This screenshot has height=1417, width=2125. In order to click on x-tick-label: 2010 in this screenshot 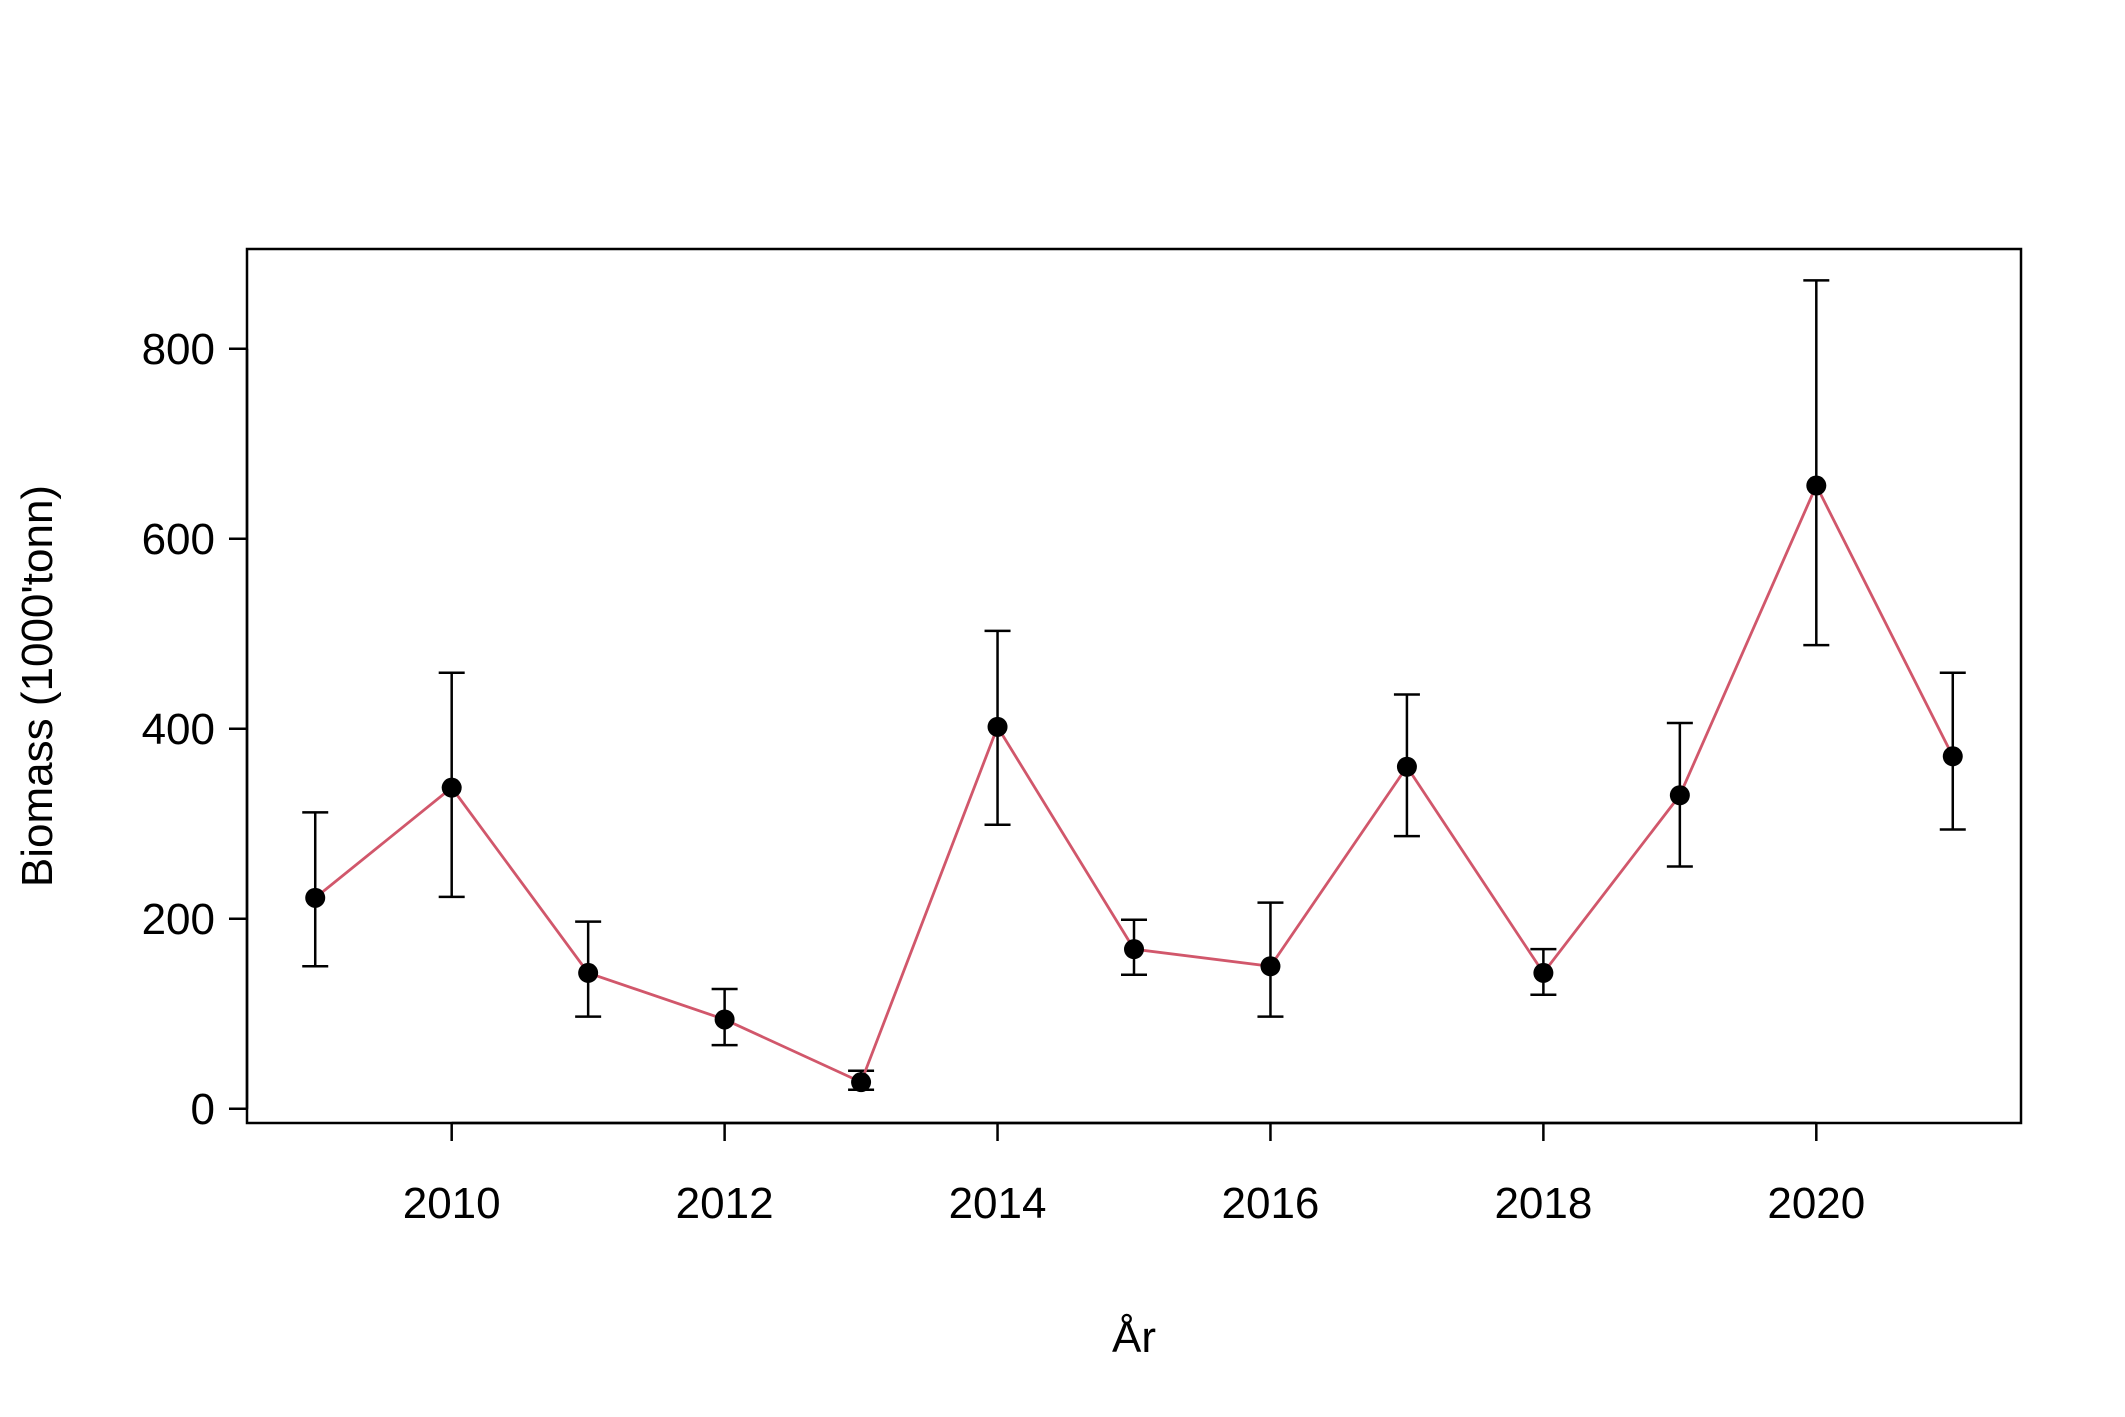, I will do `click(452, 1203)`.